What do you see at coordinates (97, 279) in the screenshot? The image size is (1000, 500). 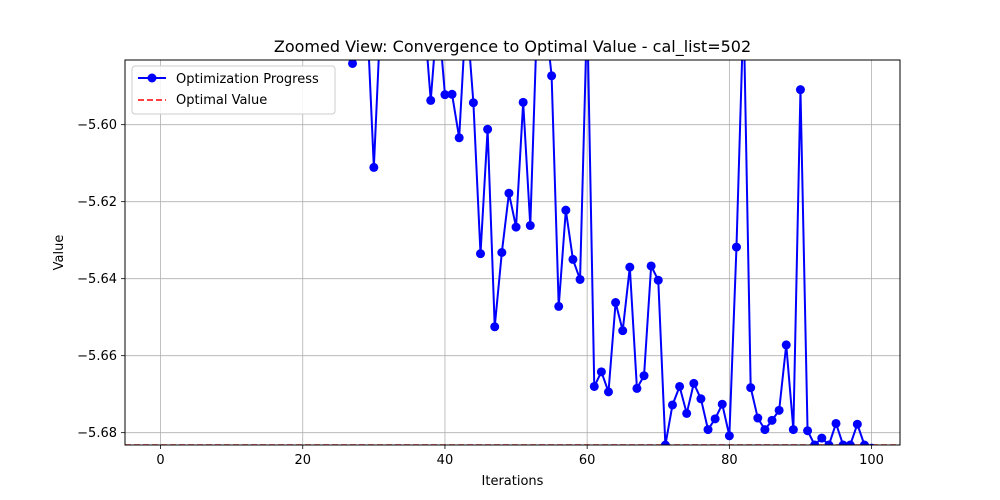 I see `y-tick-label: −5.64` at bounding box center [97, 279].